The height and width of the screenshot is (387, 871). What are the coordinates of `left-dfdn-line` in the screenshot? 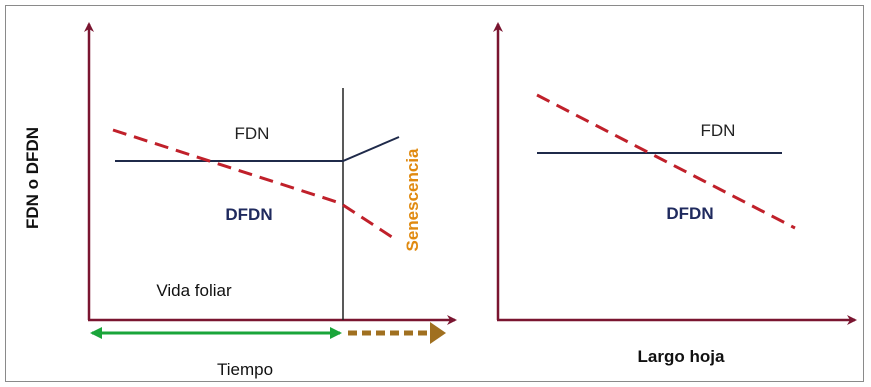 It's located at (255, 185).